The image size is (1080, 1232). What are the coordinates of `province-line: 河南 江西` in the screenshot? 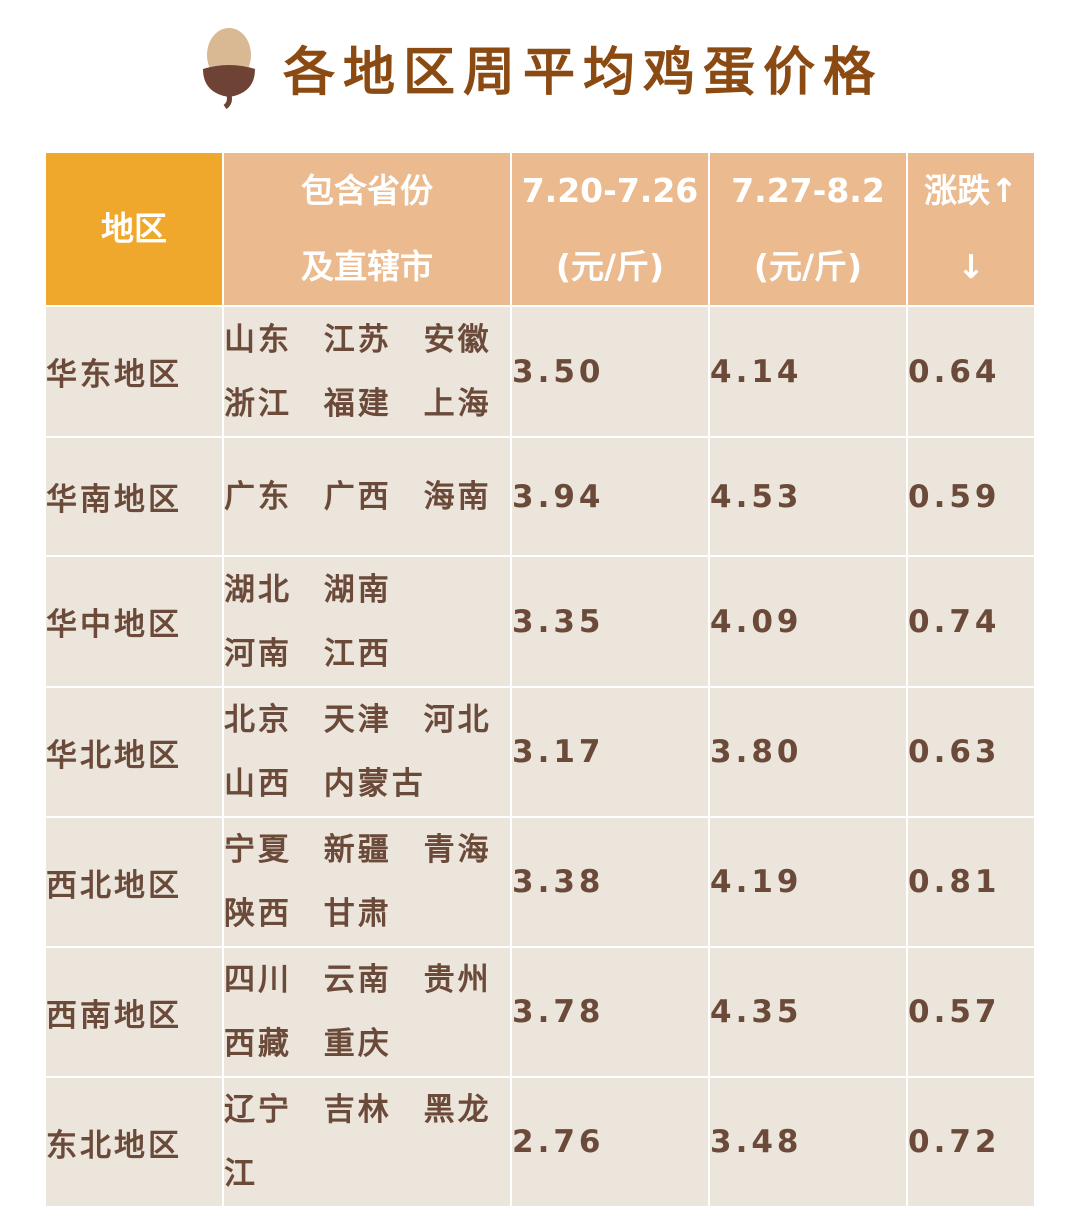 It's located at (308, 653).